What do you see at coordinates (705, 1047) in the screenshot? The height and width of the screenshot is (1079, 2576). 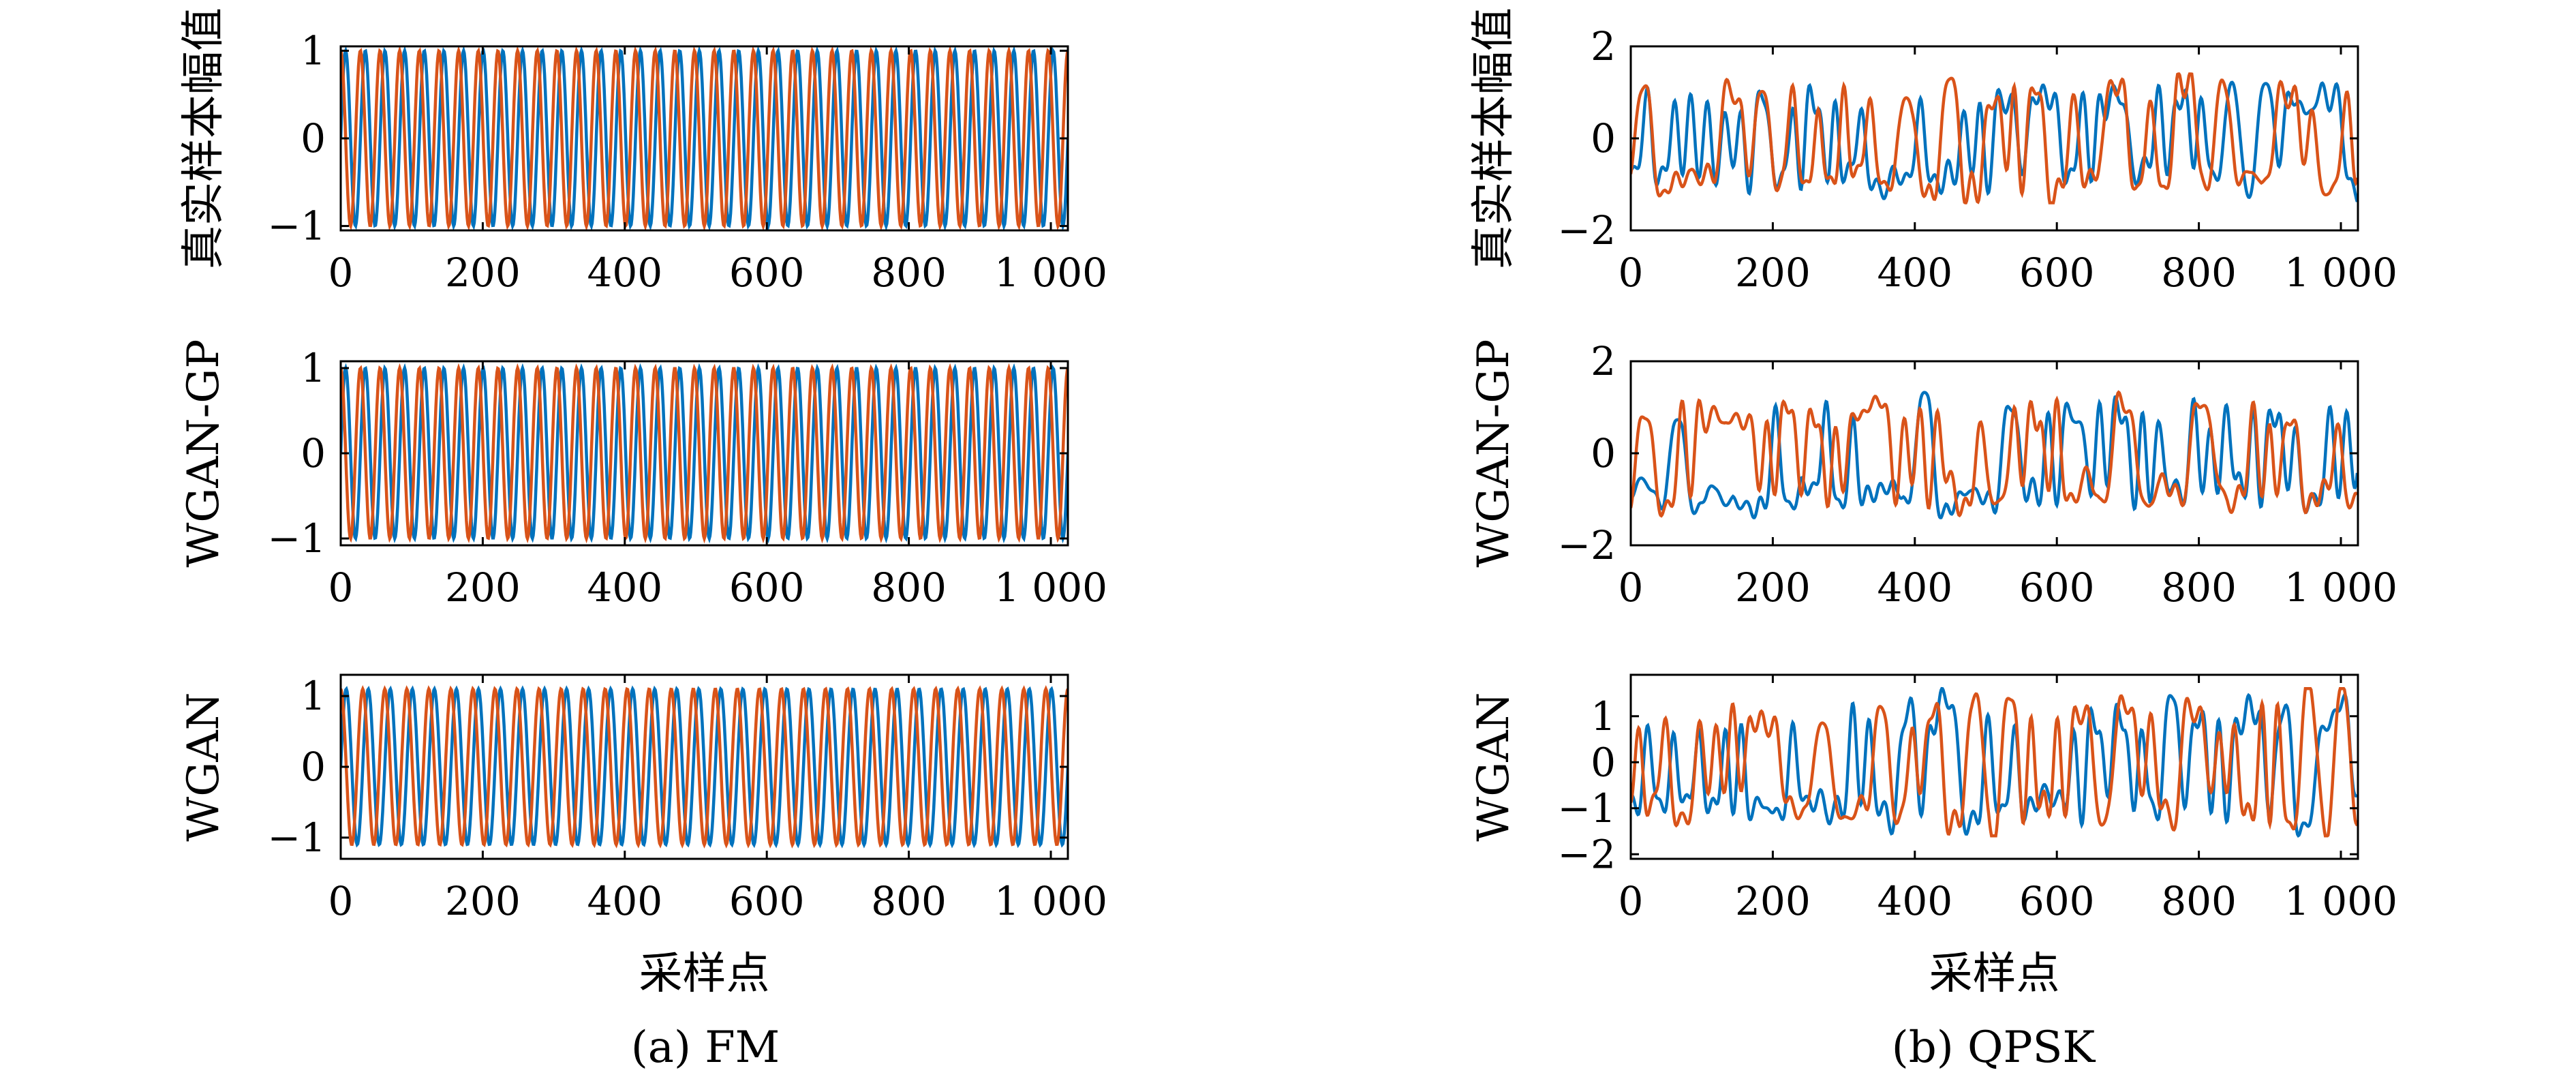 I see `caption-a: (a) FM` at bounding box center [705, 1047].